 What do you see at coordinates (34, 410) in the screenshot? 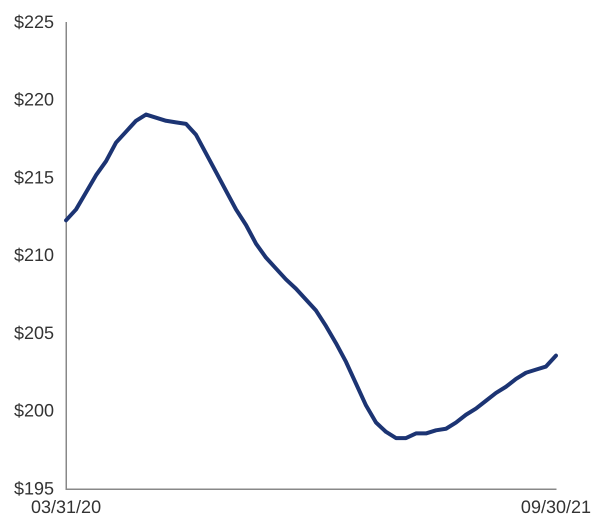
I see `y-tick-label: $200` at bounding box center [34, 410].